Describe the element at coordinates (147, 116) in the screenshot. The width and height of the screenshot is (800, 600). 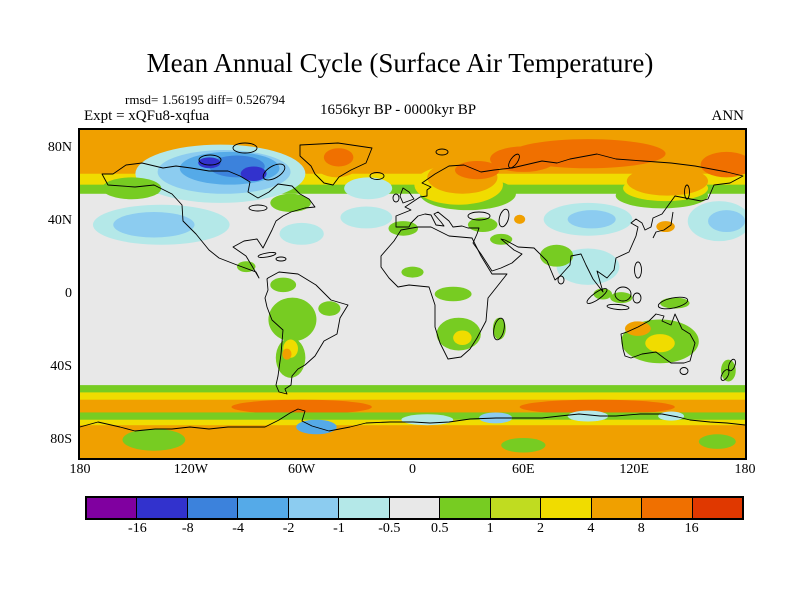
I see `experiment-label: Expt = xQFu8-xqfua` at that location.